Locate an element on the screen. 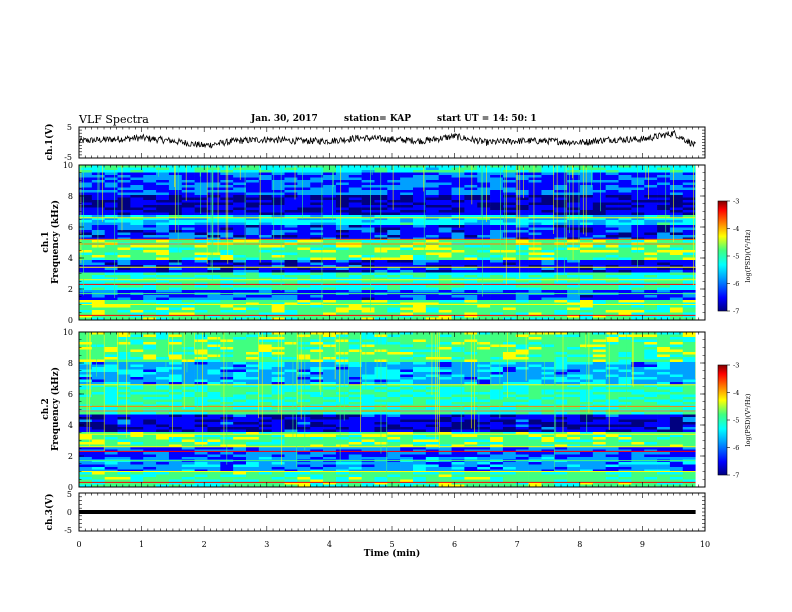 This screenshot has width=792, height=612. ch1-ylabel: ch.1(V) is located at coordinates (49, 142).